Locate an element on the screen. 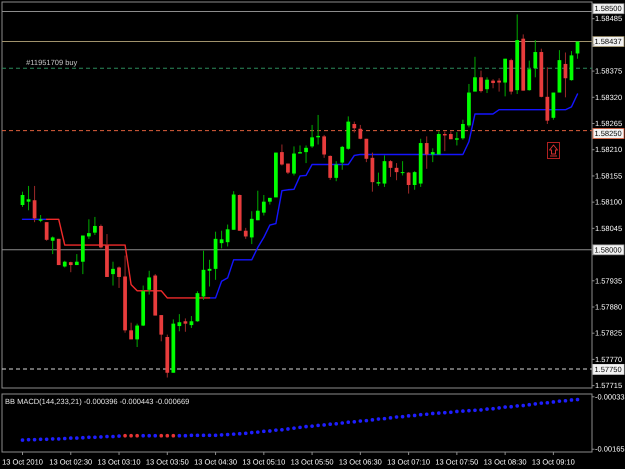 Image resolution: width=625 pixels, height=469 pixels. line-series is located at coordinates (128, 258).